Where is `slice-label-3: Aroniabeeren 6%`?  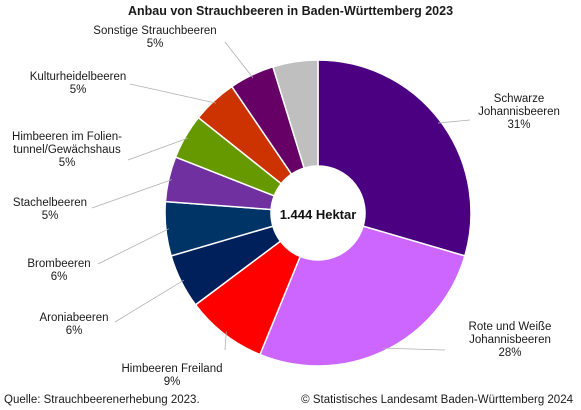 slice-label-3: Aroniabeeren 6% is located at coordinates (73, 324).